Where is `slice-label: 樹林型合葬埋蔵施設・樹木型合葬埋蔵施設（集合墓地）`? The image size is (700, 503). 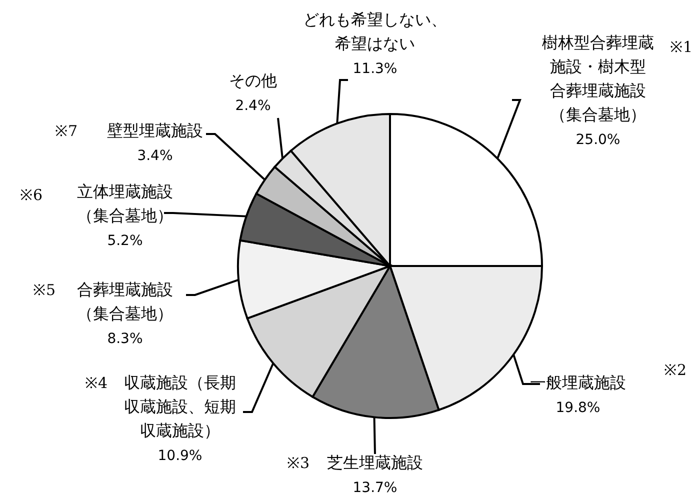
slice-label: 樹林型合葬埋蔵施設・樹木型合葬埋蔵施設（集合墓地） is located at coordinates (598, 78).